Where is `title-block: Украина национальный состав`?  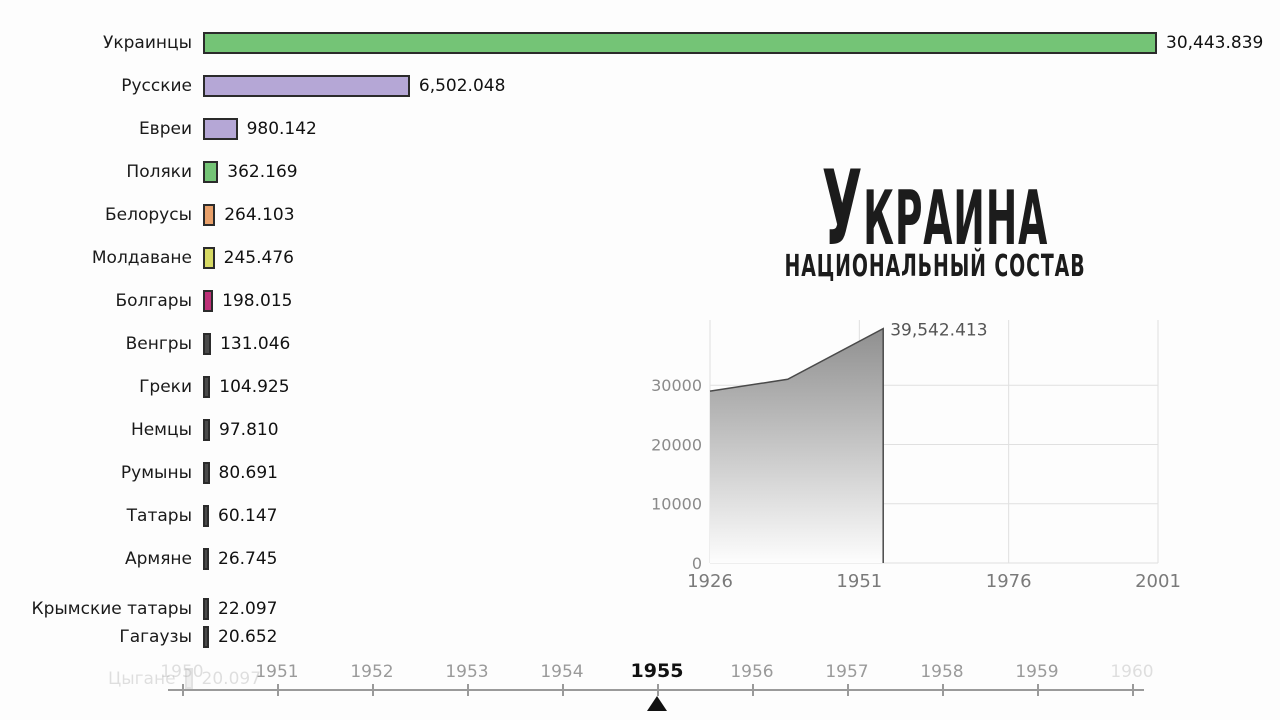
title-block: Украина национальный состав is located at coordinates (935, 216).